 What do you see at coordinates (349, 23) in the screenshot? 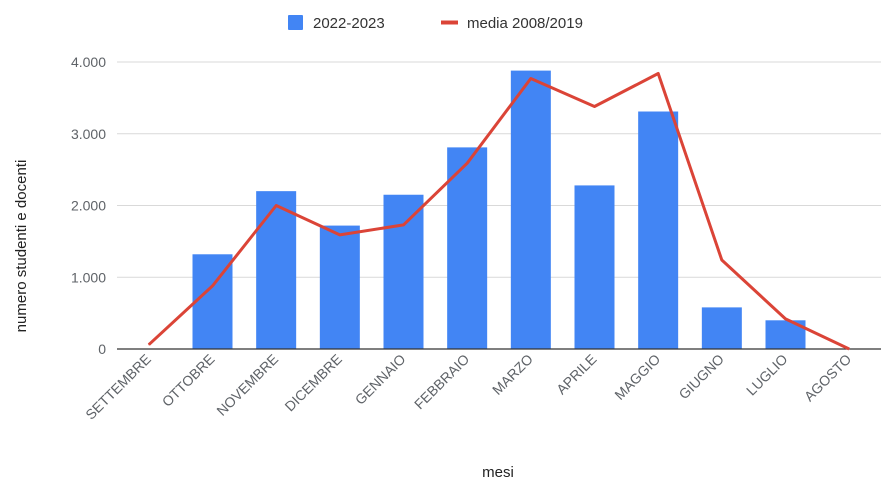
I see `legend-label-bars: 2022-2023` at bounding box center [349, 23].